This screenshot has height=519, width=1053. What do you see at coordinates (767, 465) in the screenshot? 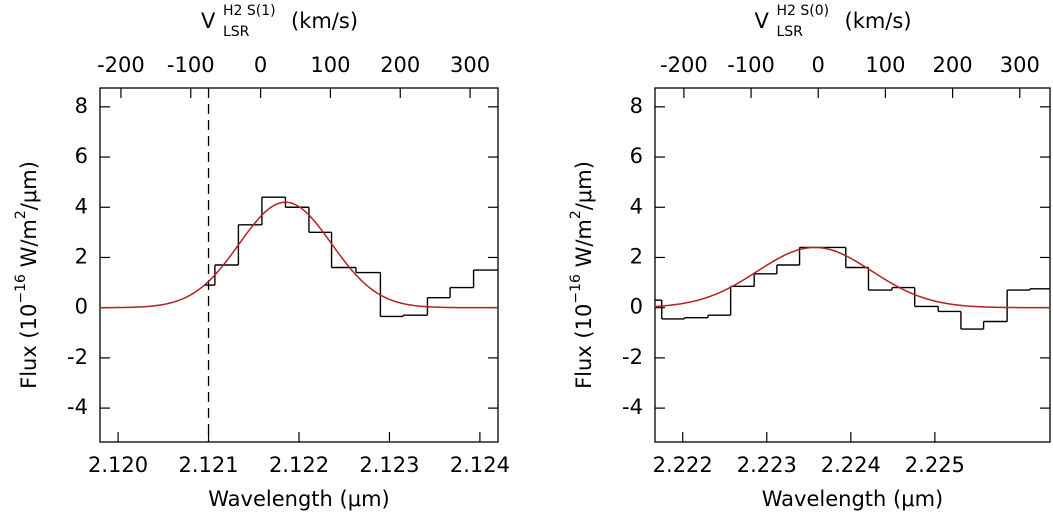
I see `x-tick-label: 2.223` at bounding box center [767, 465].